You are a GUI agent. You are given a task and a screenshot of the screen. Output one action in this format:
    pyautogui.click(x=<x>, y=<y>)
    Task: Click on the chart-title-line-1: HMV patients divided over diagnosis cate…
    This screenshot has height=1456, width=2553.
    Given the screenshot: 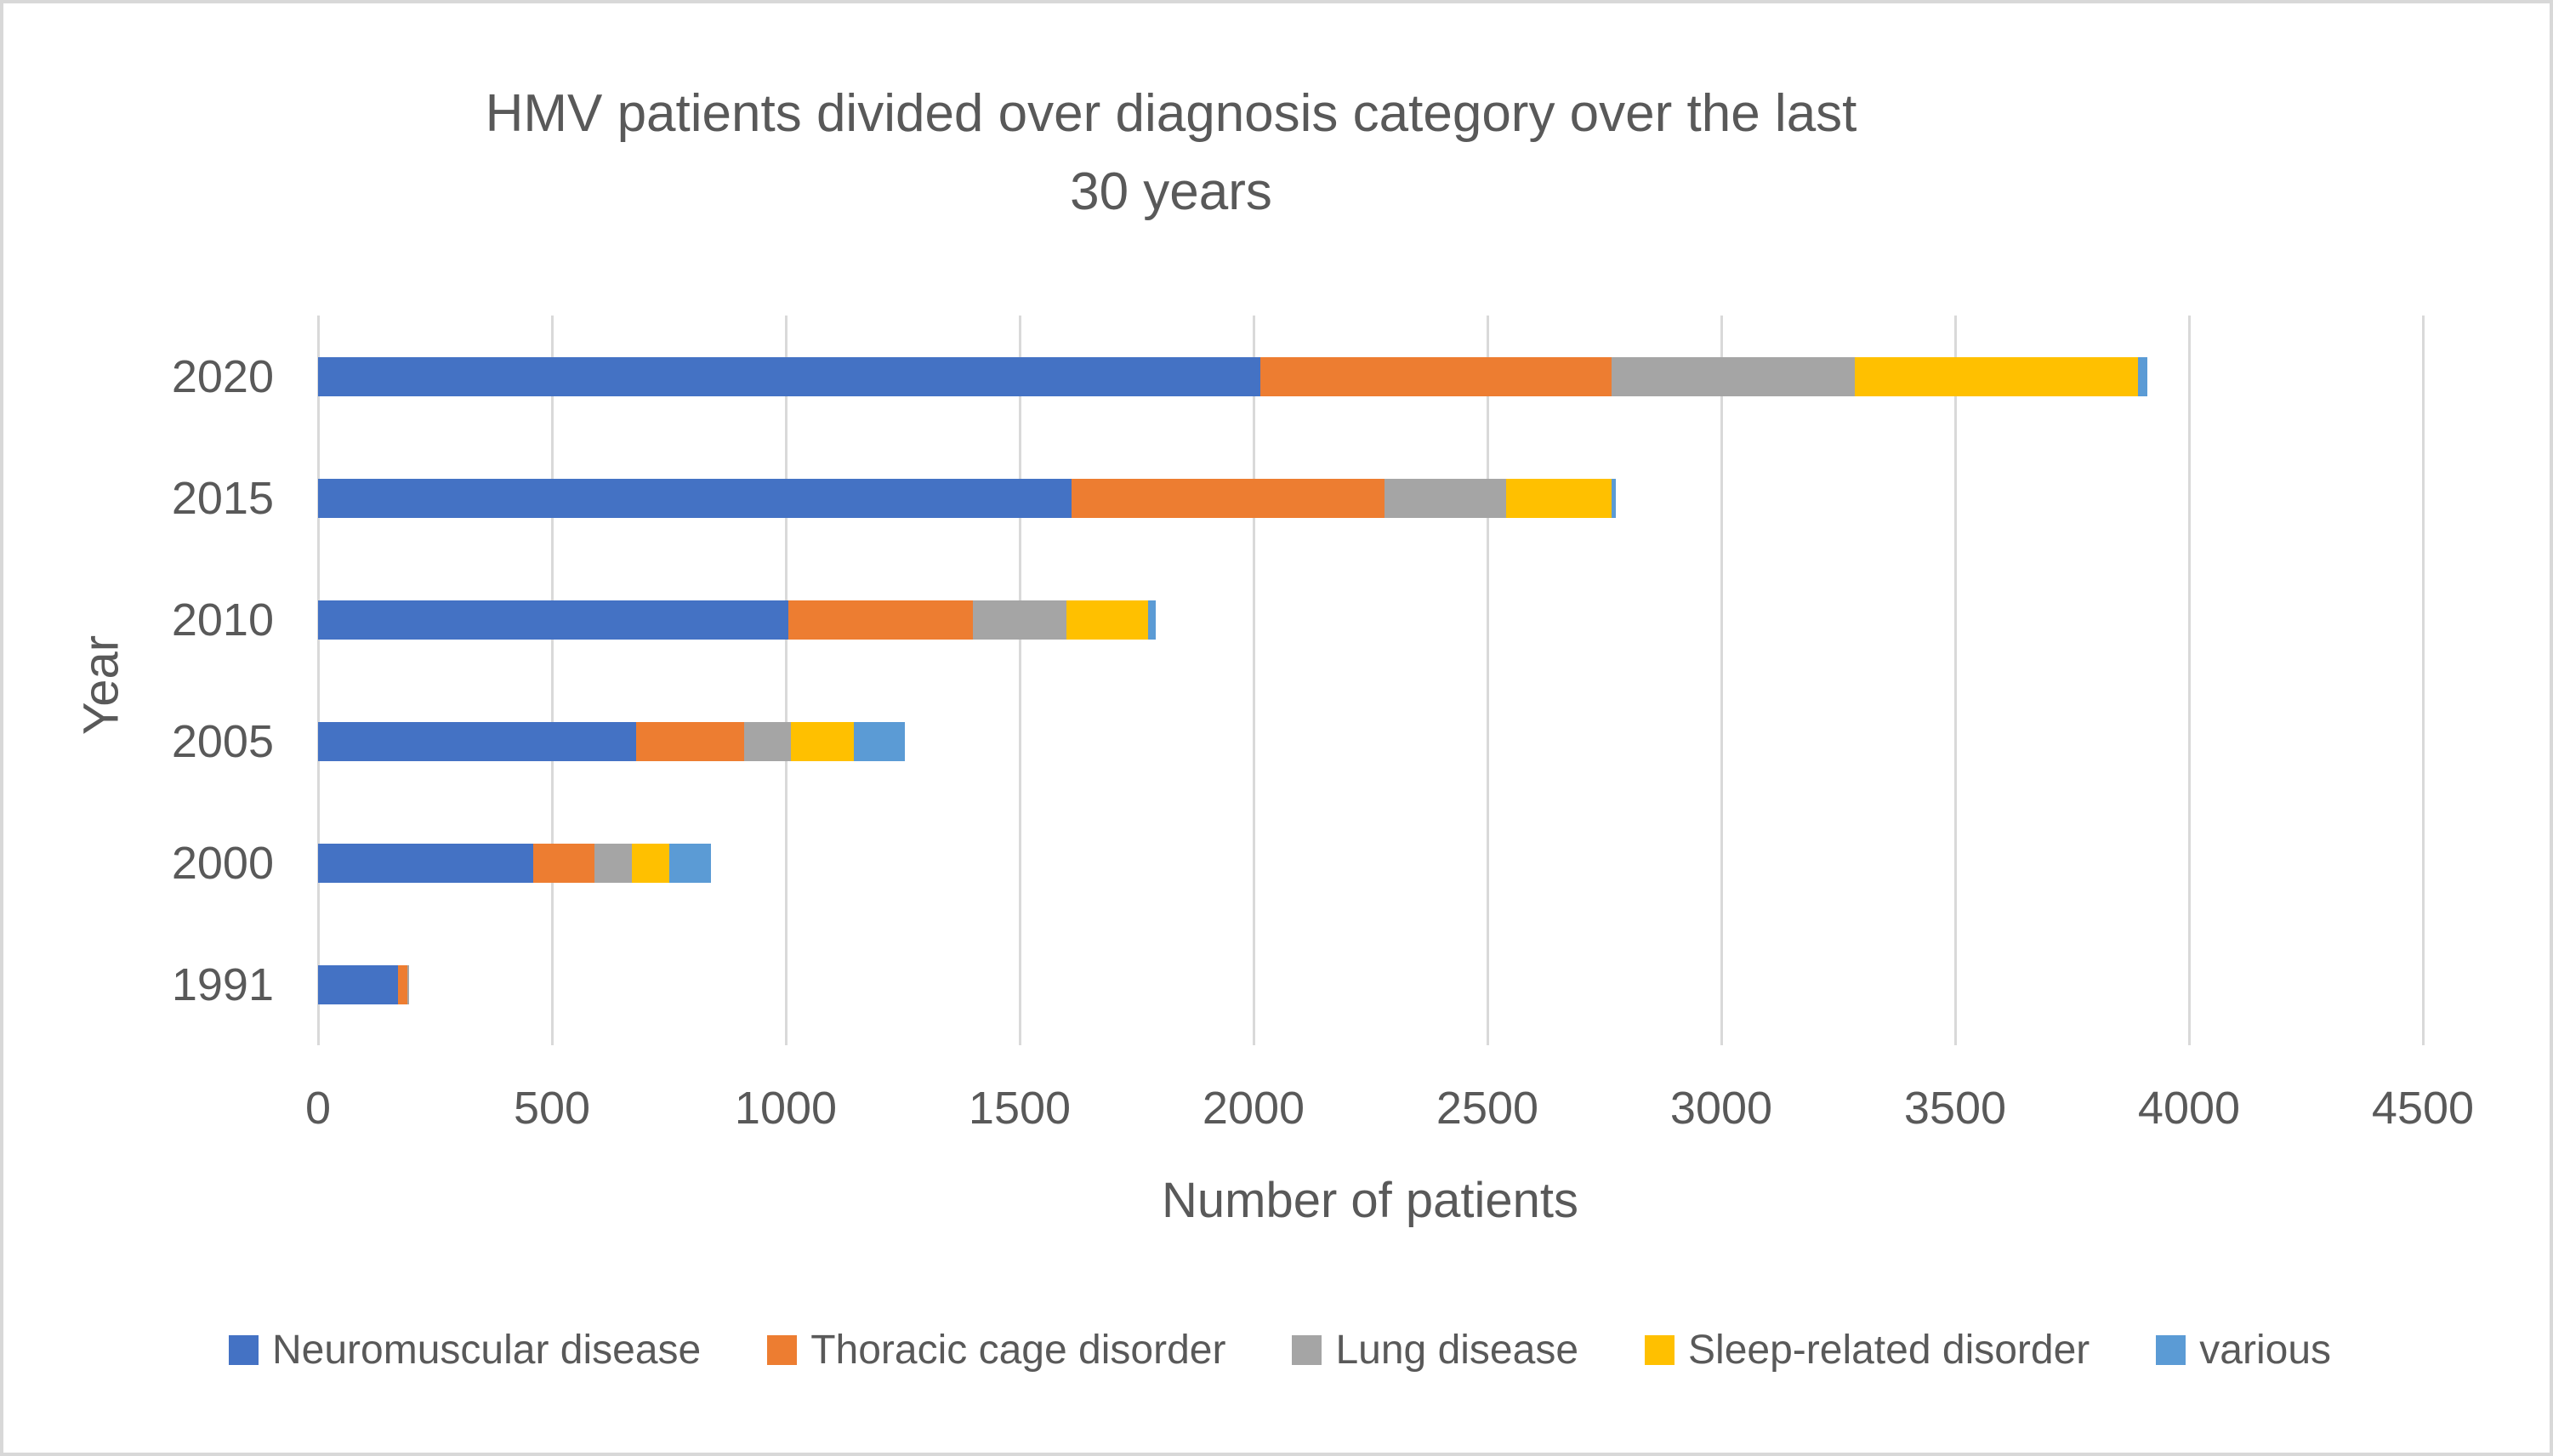 What is the action you would take?
    pyautogui.click(x=1171, y=114)
    